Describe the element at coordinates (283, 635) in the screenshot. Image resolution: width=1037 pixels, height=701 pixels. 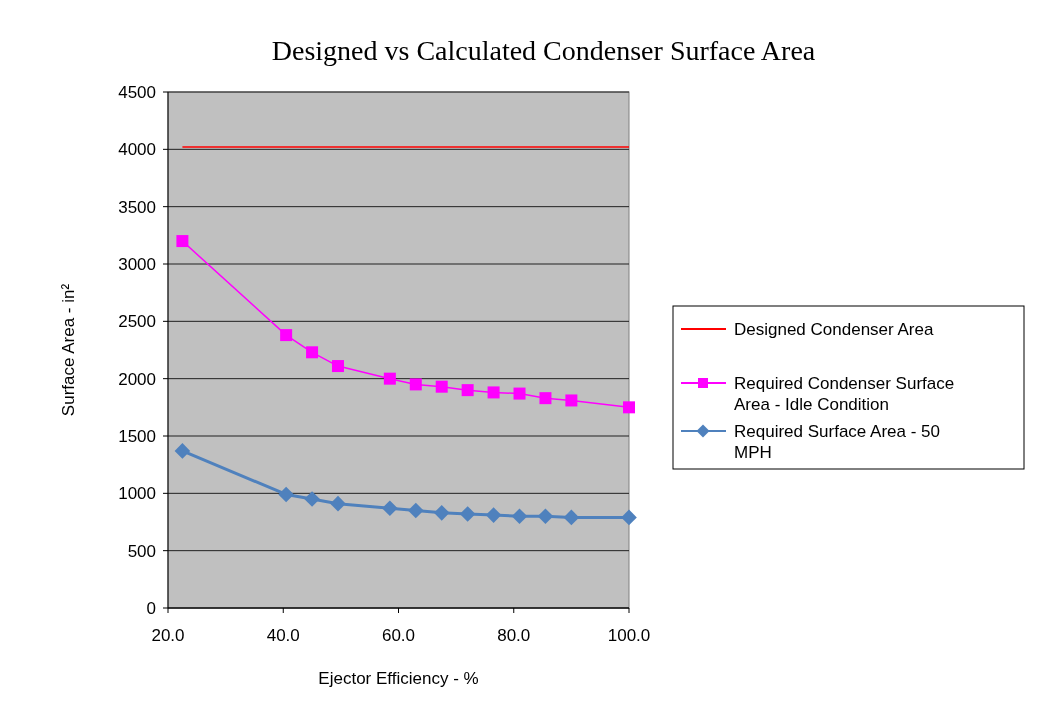
I see `x-tick-label: 40.0` at that location.